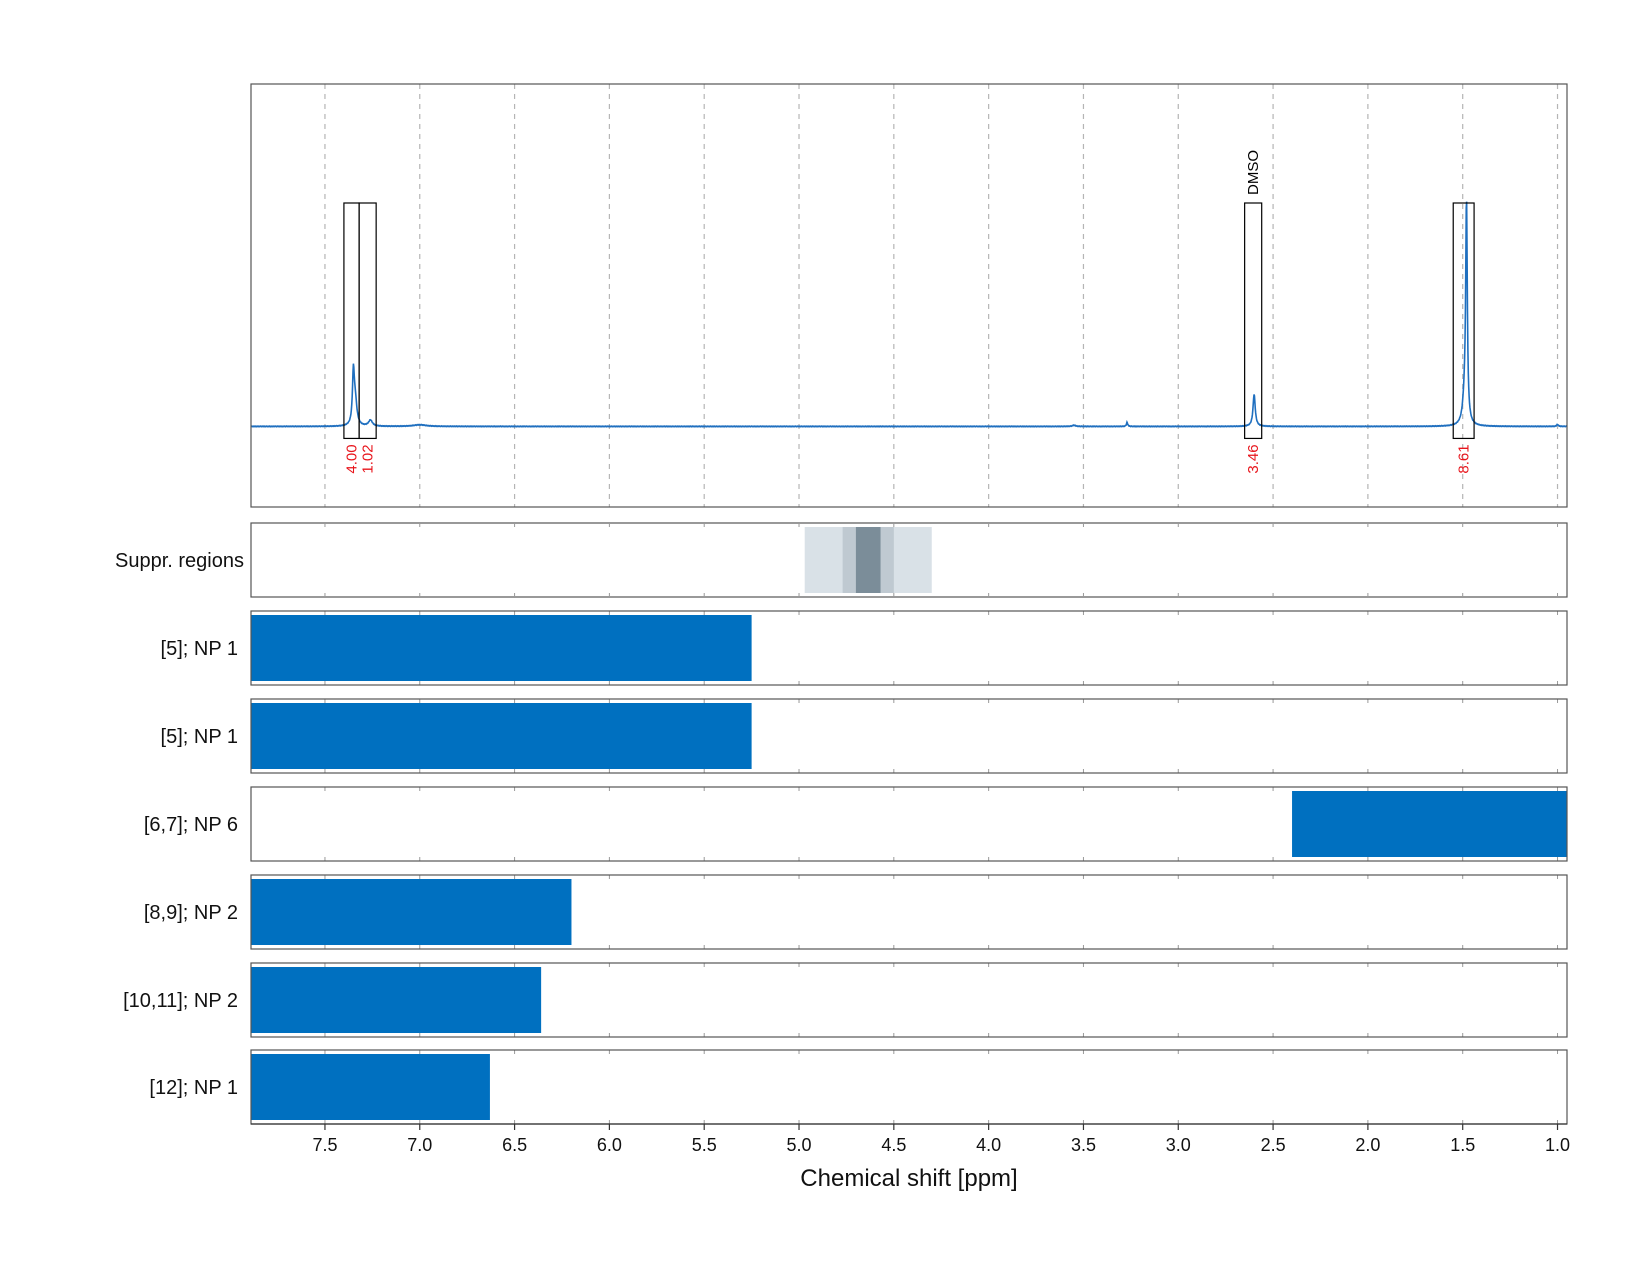  I want to click on assignment-row: [6,7]; NP 6, so click(856, 824).